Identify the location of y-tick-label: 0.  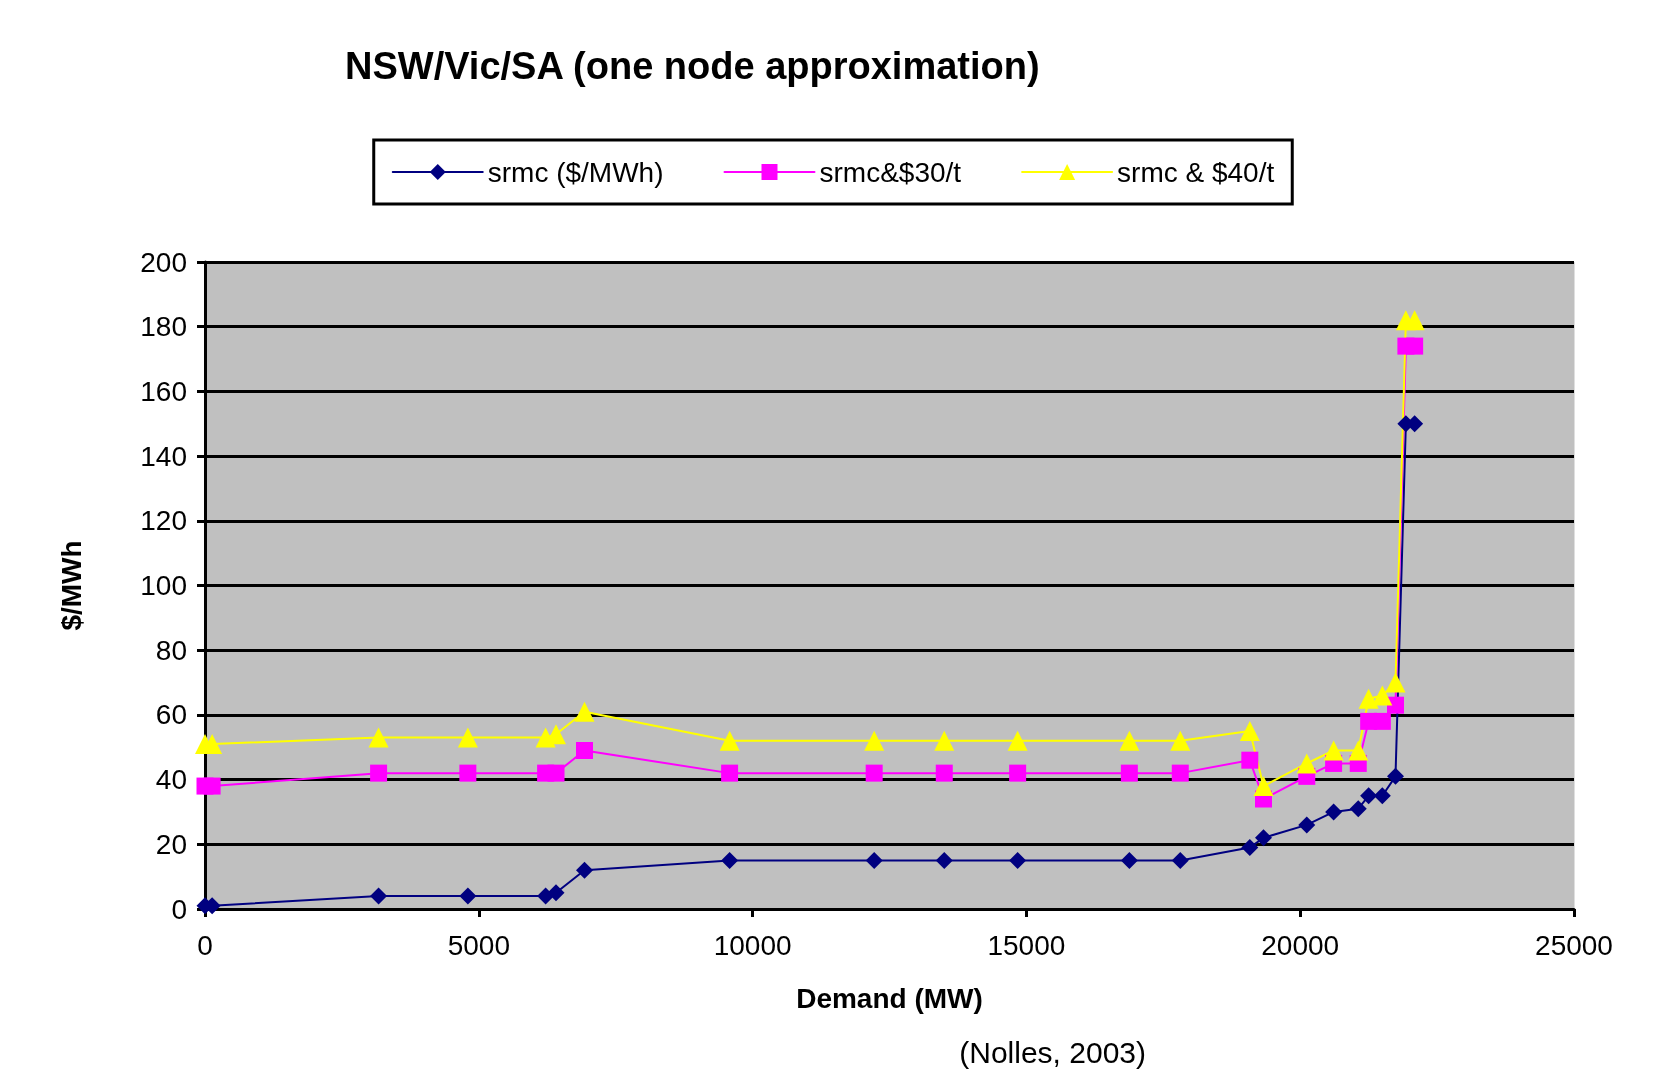
(179, 909).